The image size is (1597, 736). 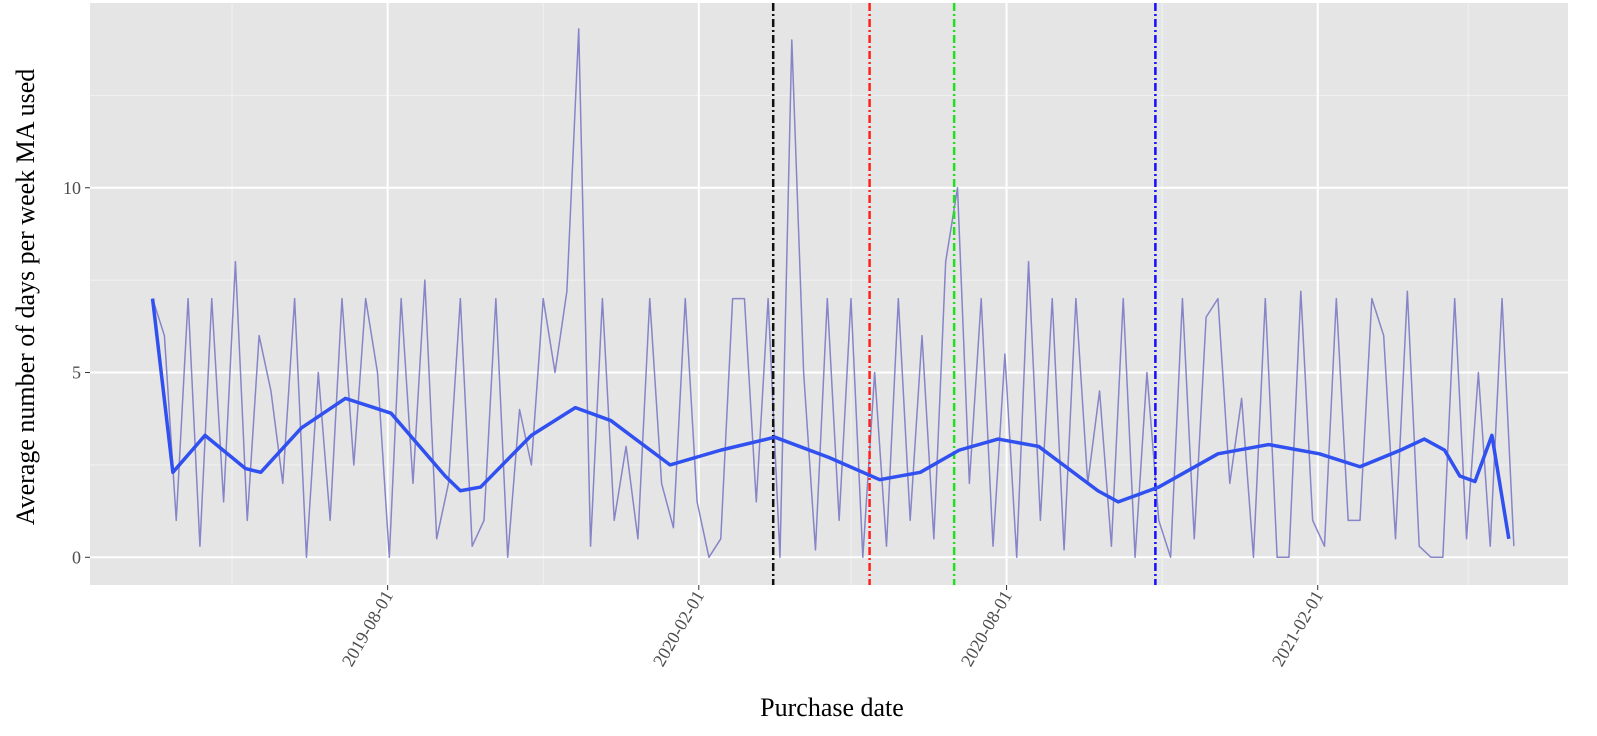 I want to click on y-tick-label: 10, so click(x=72, y=188).